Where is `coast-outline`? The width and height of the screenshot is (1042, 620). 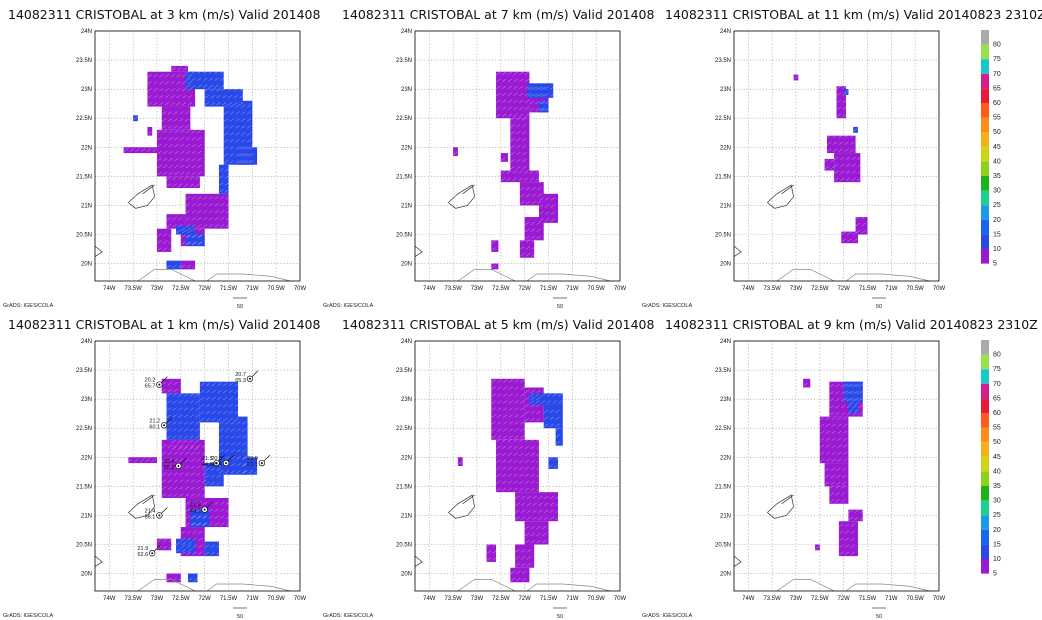
coast-outline is located at coordinates (418, 561).